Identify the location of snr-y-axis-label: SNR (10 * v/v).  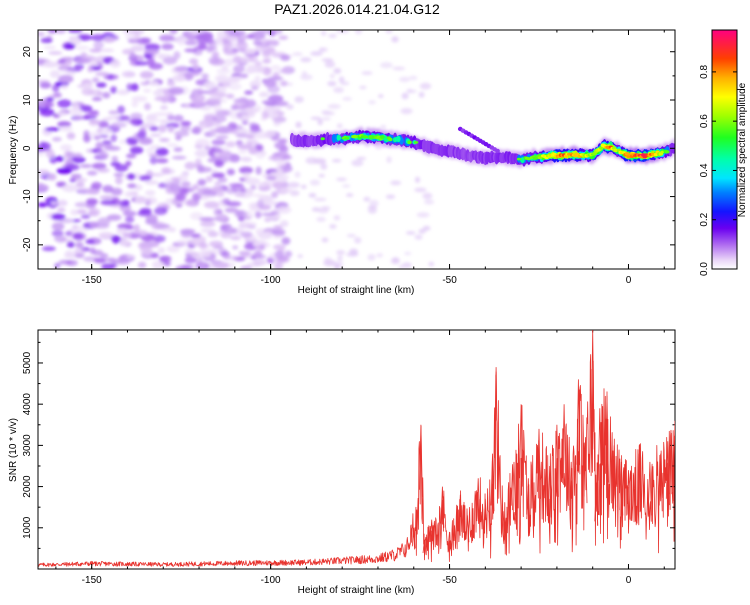
(13, 450).